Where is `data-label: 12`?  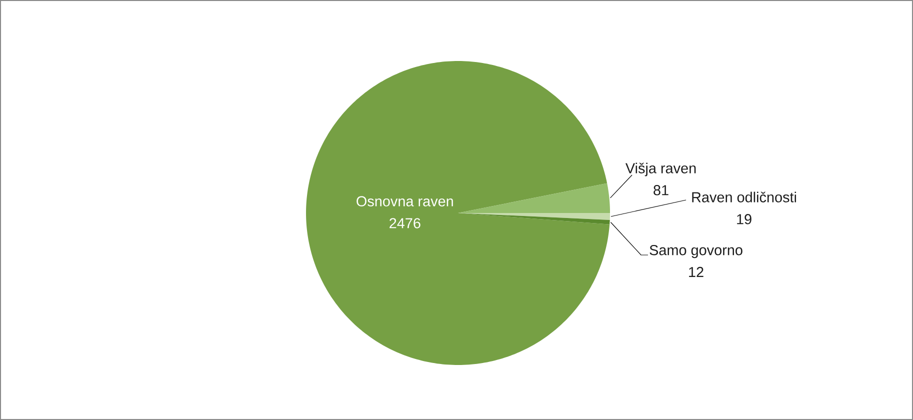
data-label: 12 is located at coordinates (696, 271).